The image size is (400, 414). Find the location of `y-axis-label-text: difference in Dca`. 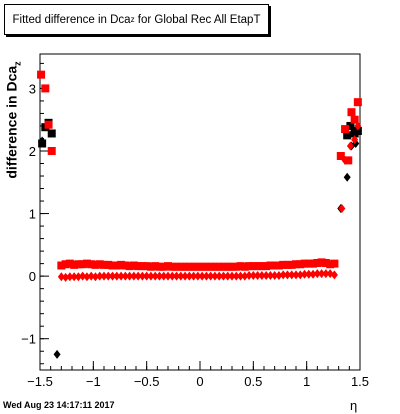

y-axis-label-text: difference in Dca is located at coordinates (11, 122).